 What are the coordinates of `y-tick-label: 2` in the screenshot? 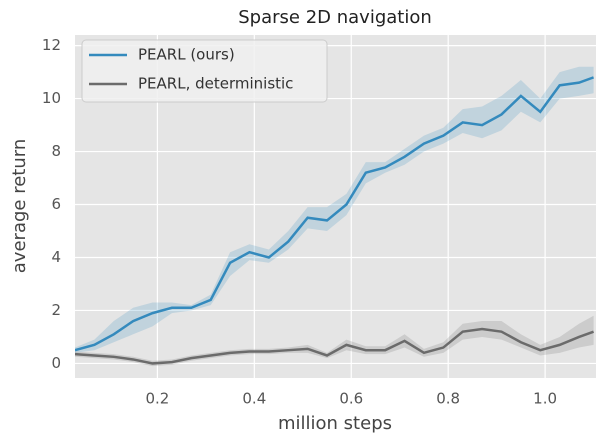 It's located at (56, 310).